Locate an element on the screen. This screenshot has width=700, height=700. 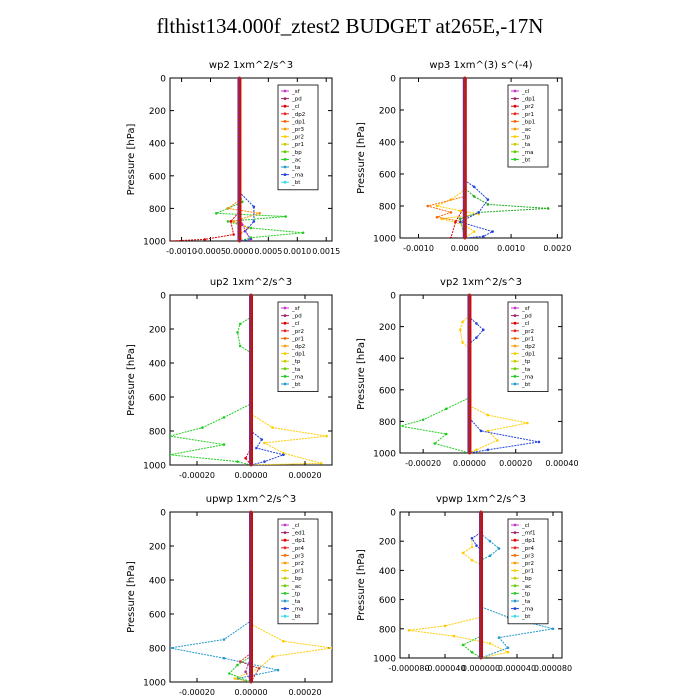
series-line-dp1 is located at coordinates (243, 159).